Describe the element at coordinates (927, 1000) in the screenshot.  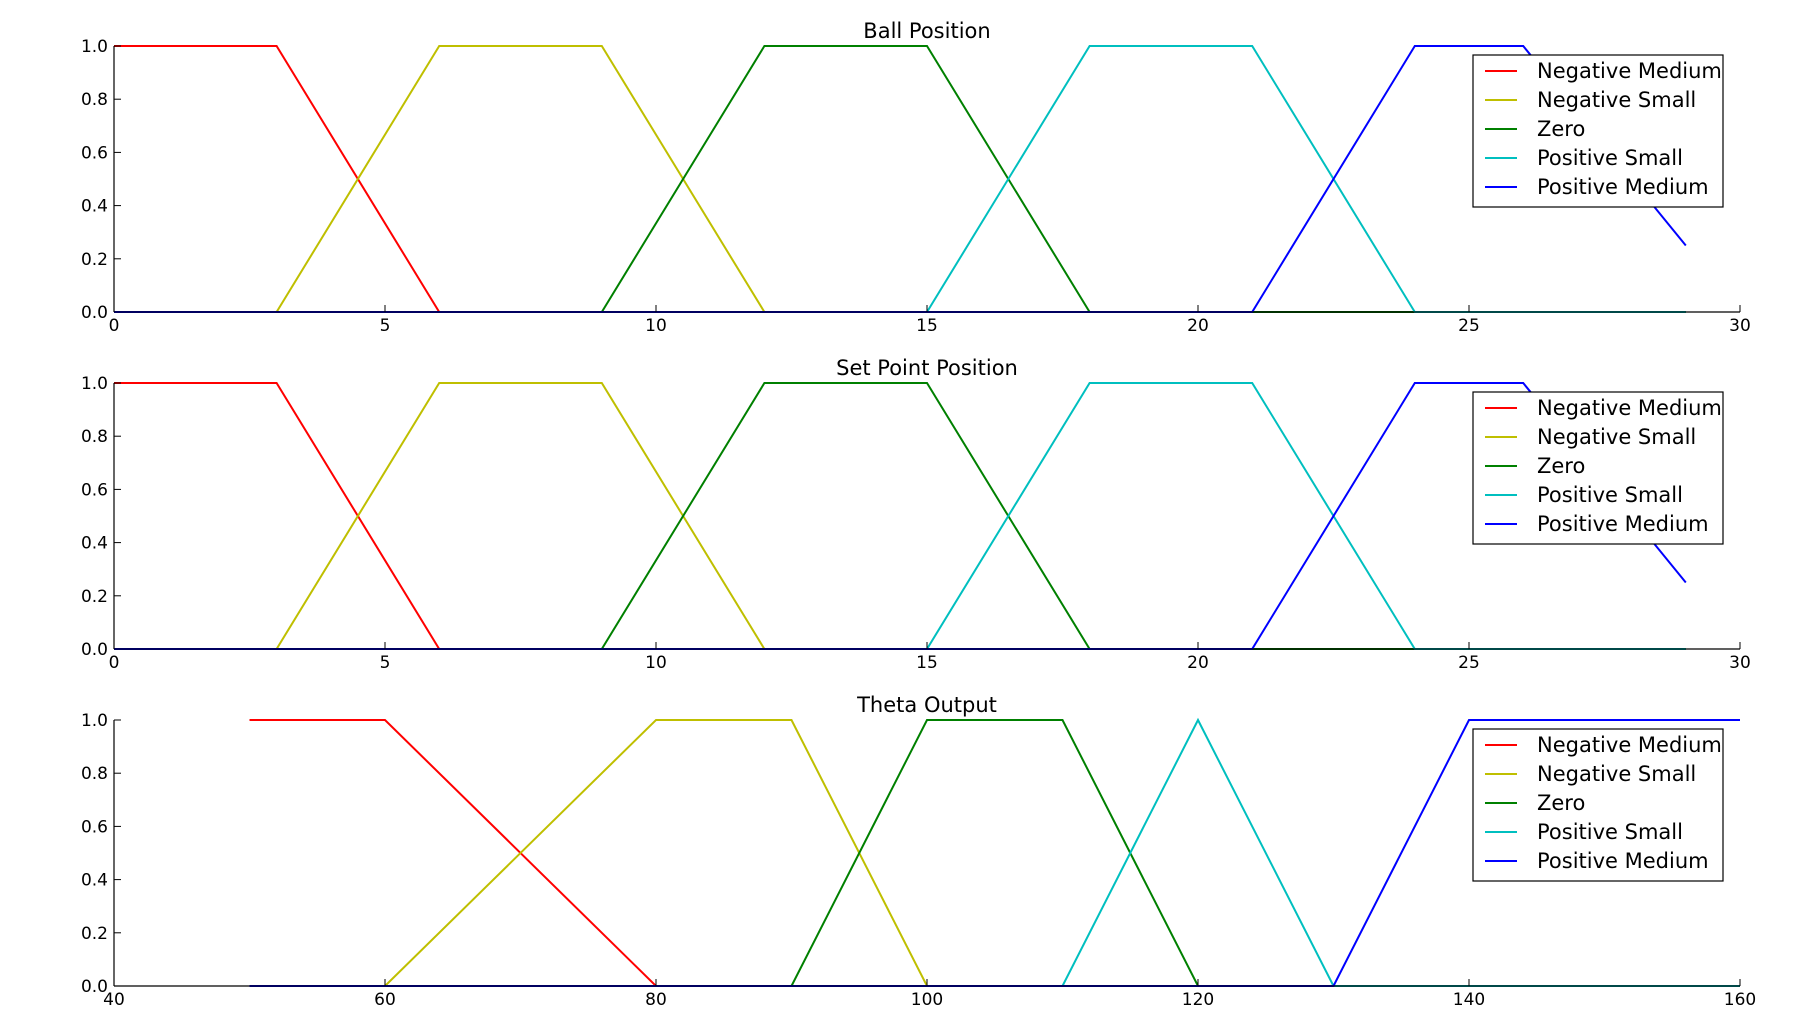
I see `x-tick-label: 100` at that location.